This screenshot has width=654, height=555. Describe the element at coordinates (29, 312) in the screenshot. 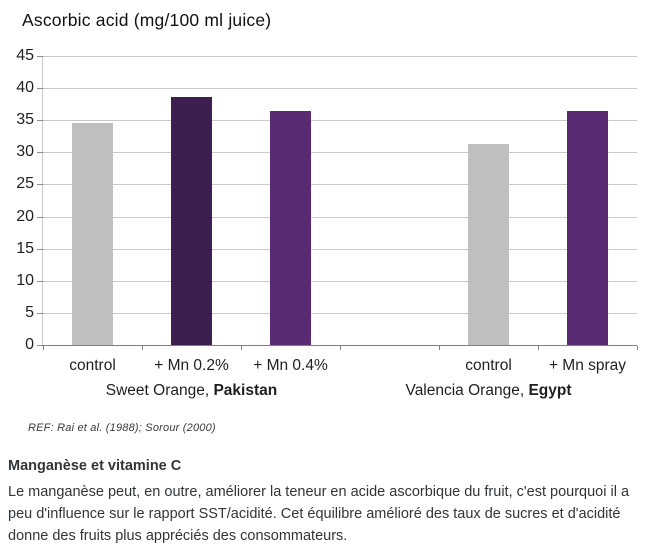

I see `y-axis-label: 5` at that location.